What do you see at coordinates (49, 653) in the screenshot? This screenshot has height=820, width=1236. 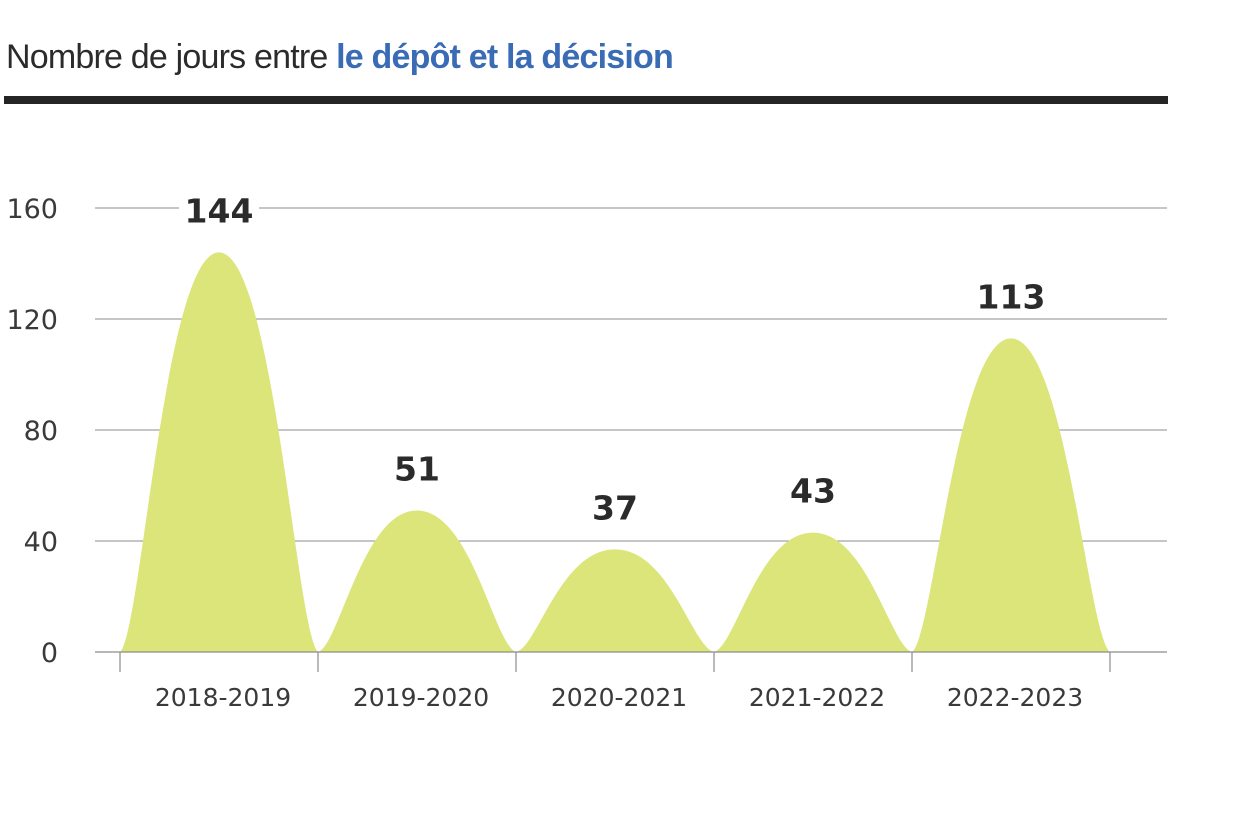 I see `y-tick-label: 0` at bounding box center [49, 653].